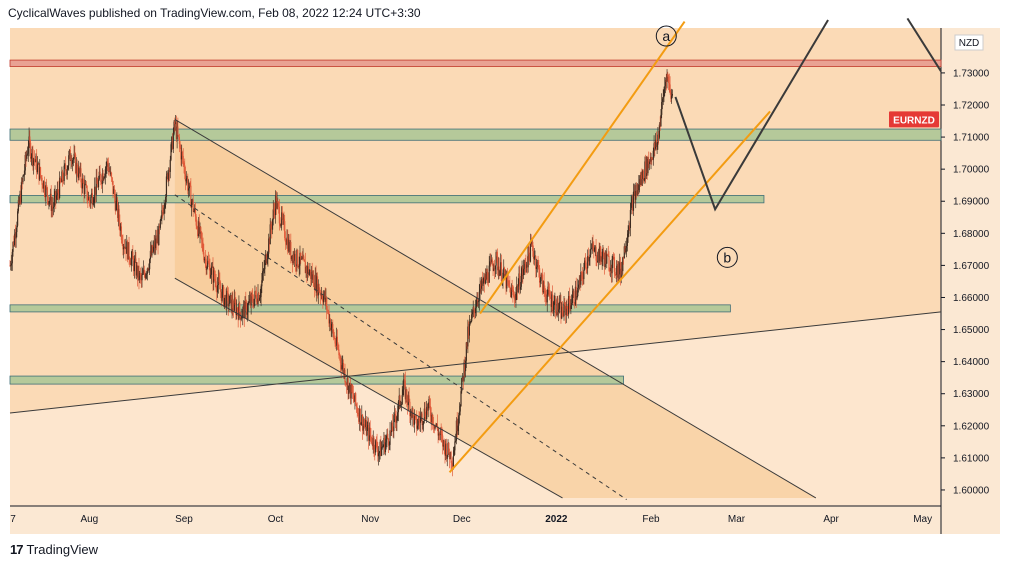 The height and width of the screenshot is (568, 1009). I want to click on y-tick-label: 1.61000, so click(971, 458).